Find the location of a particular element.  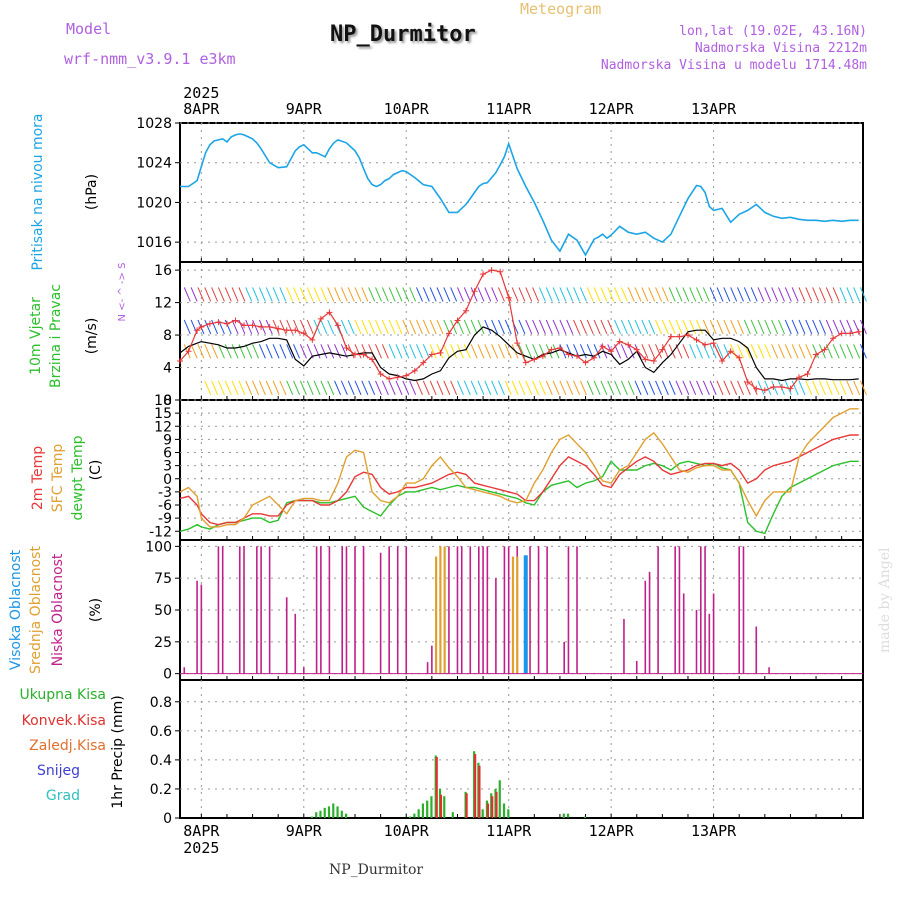

bottom-date-label: 12APR is located at coordinates (612, 831).